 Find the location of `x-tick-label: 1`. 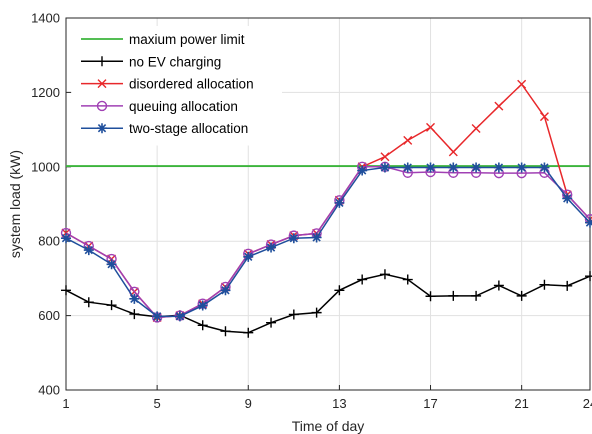

x-tick-label: 1 is located at coordinates (65, 403).